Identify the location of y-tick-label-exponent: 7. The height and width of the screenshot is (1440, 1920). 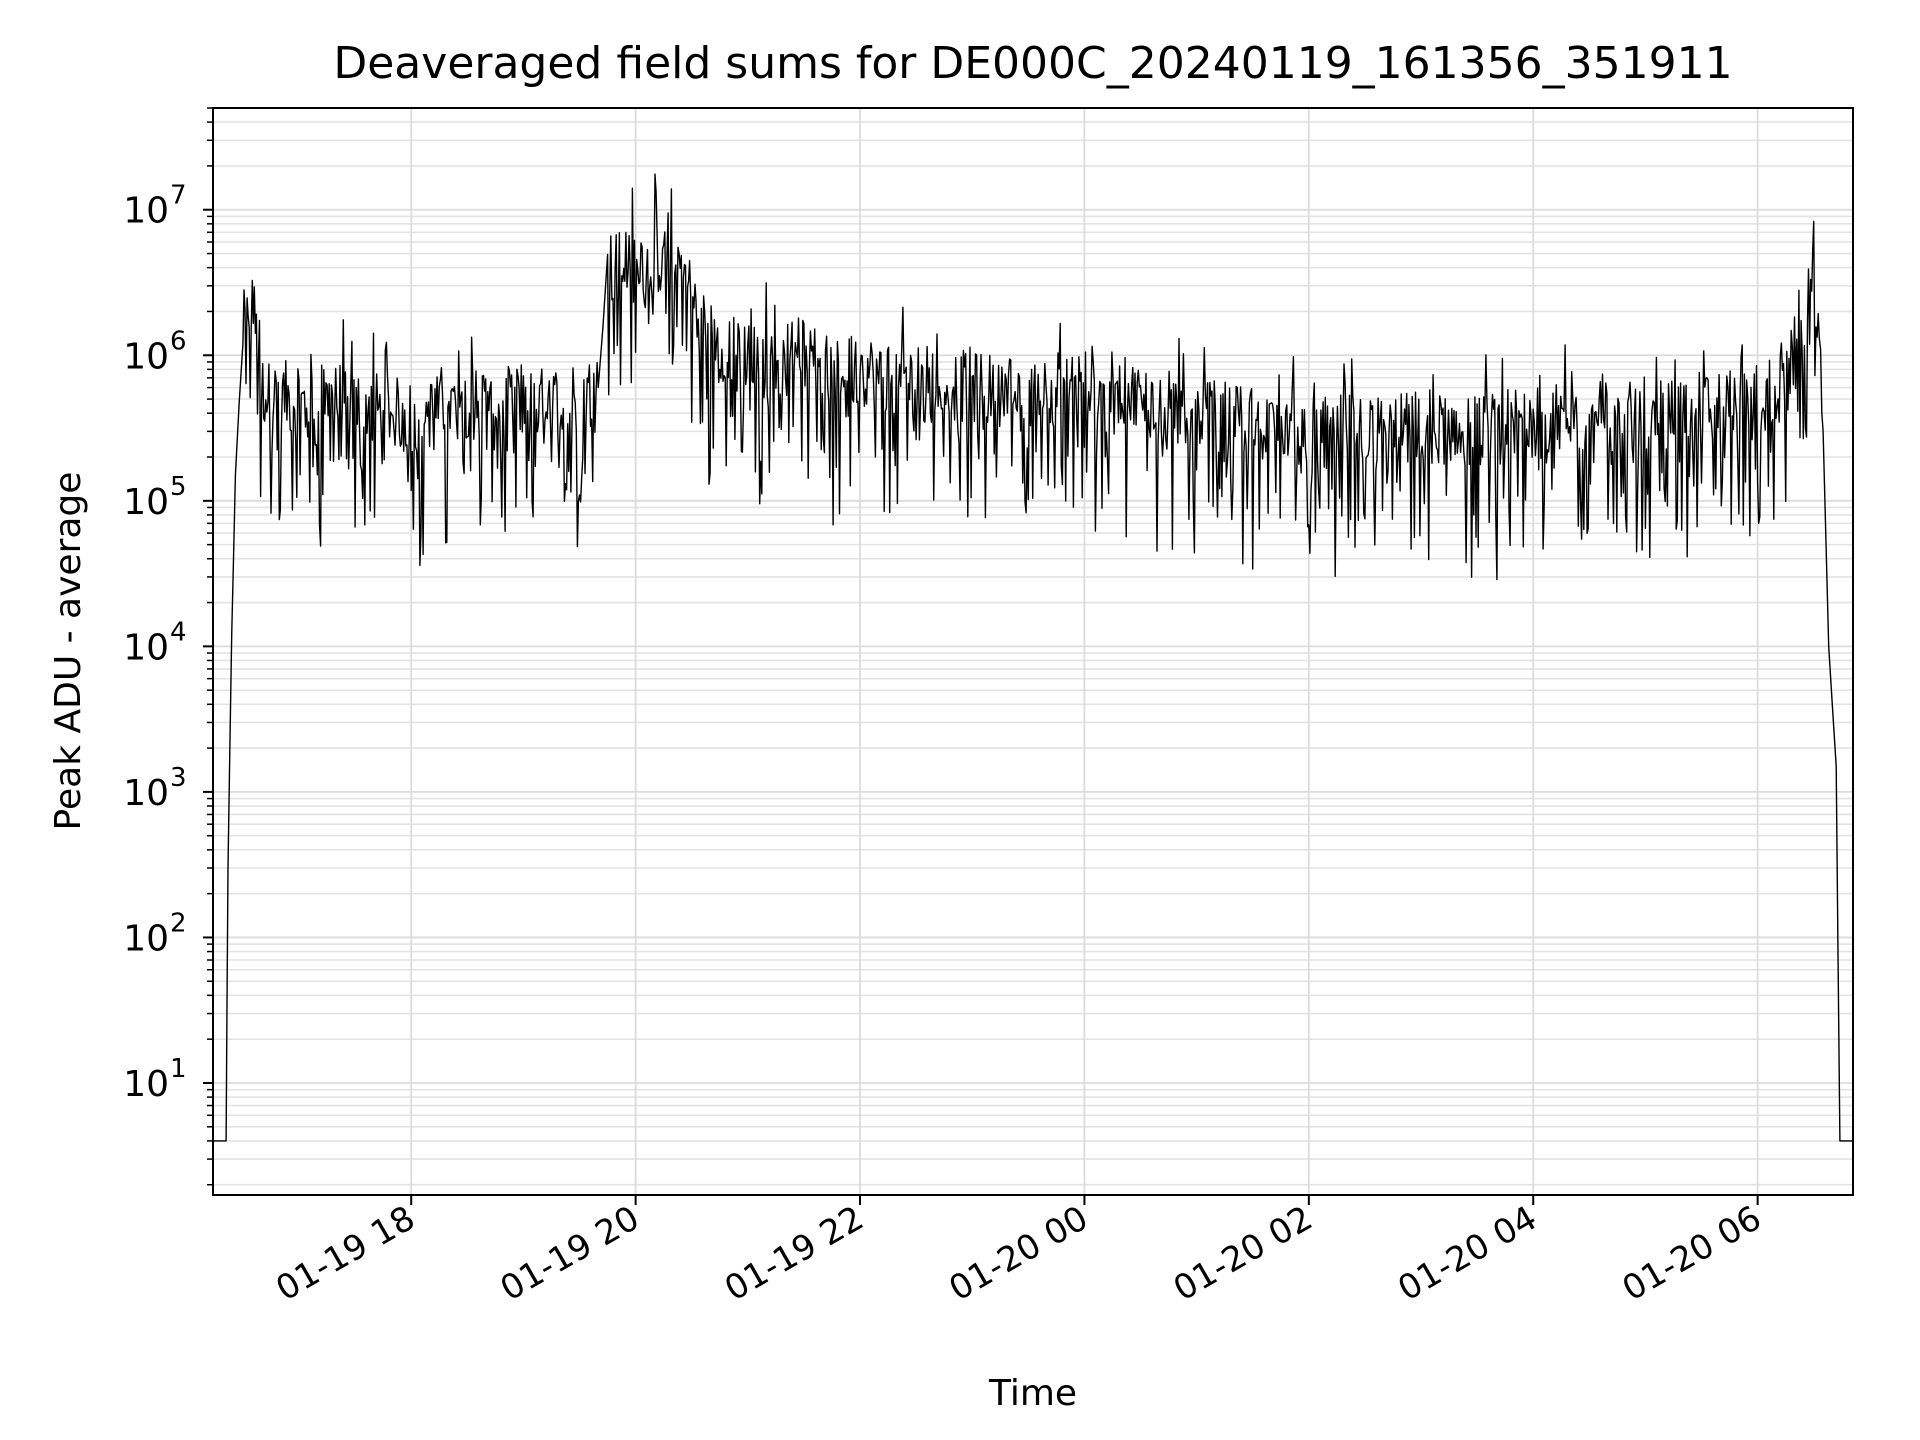
(178, 196).